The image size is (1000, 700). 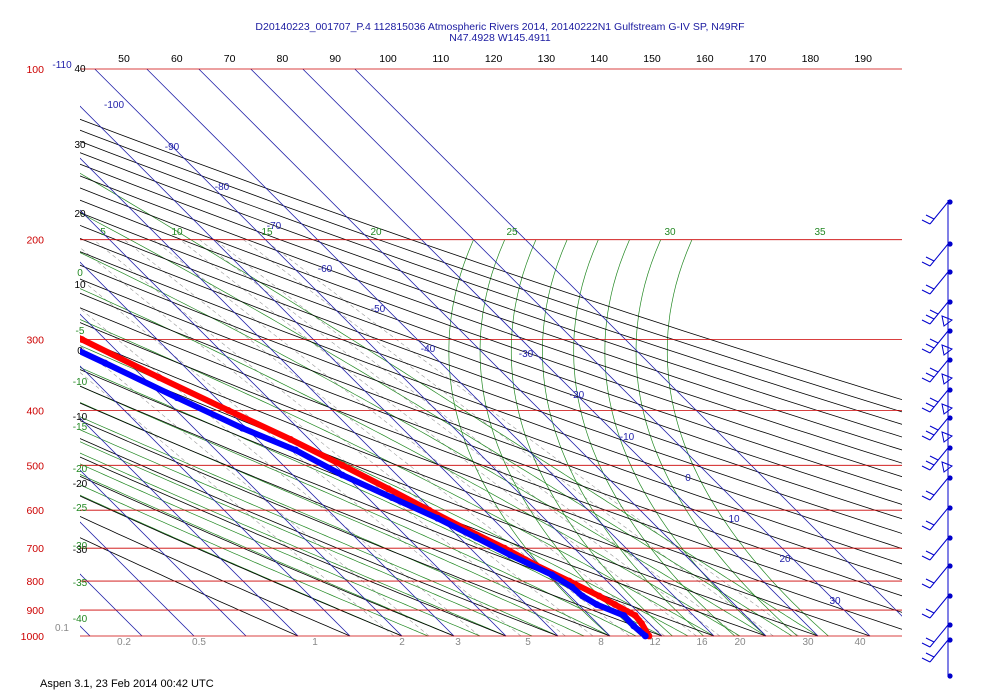 I want to click on top-axis-tick-label: 60, so click(x=177, y=59).